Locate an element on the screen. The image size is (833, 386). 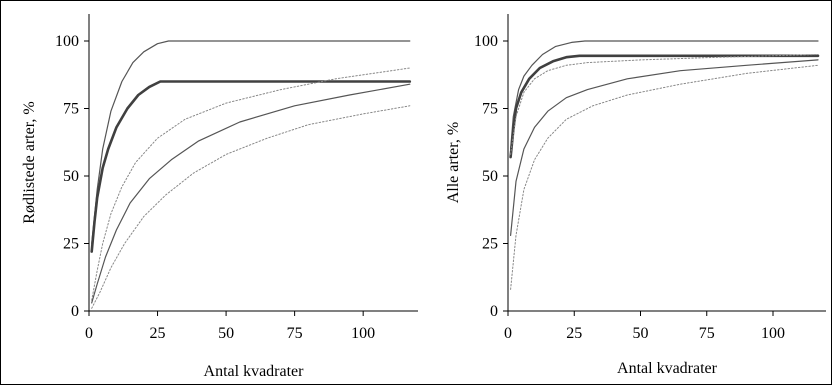
series-line-upper-envelope is located at coordinates (664, 95).